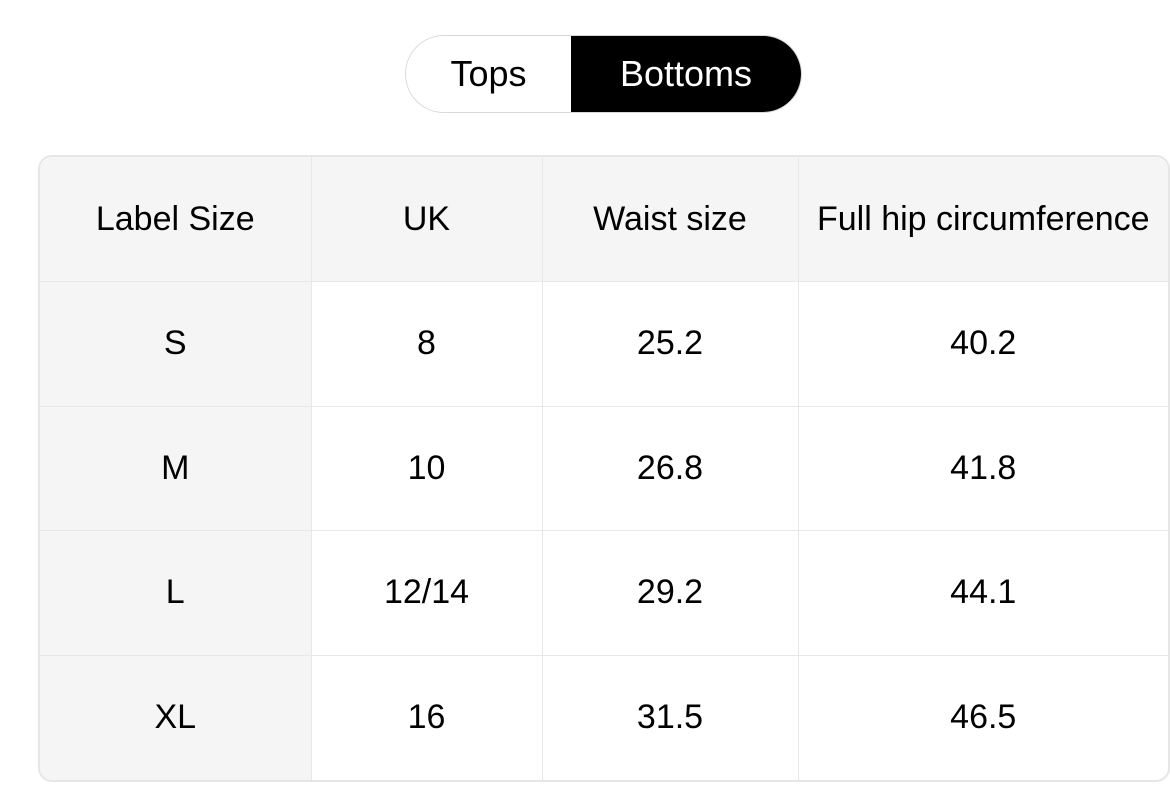 The height and width of the screenshot is (785, 1170). Describe the element at coordinates (176, 717) in the screenshot. I see `cell-label-size: XL` at that location.